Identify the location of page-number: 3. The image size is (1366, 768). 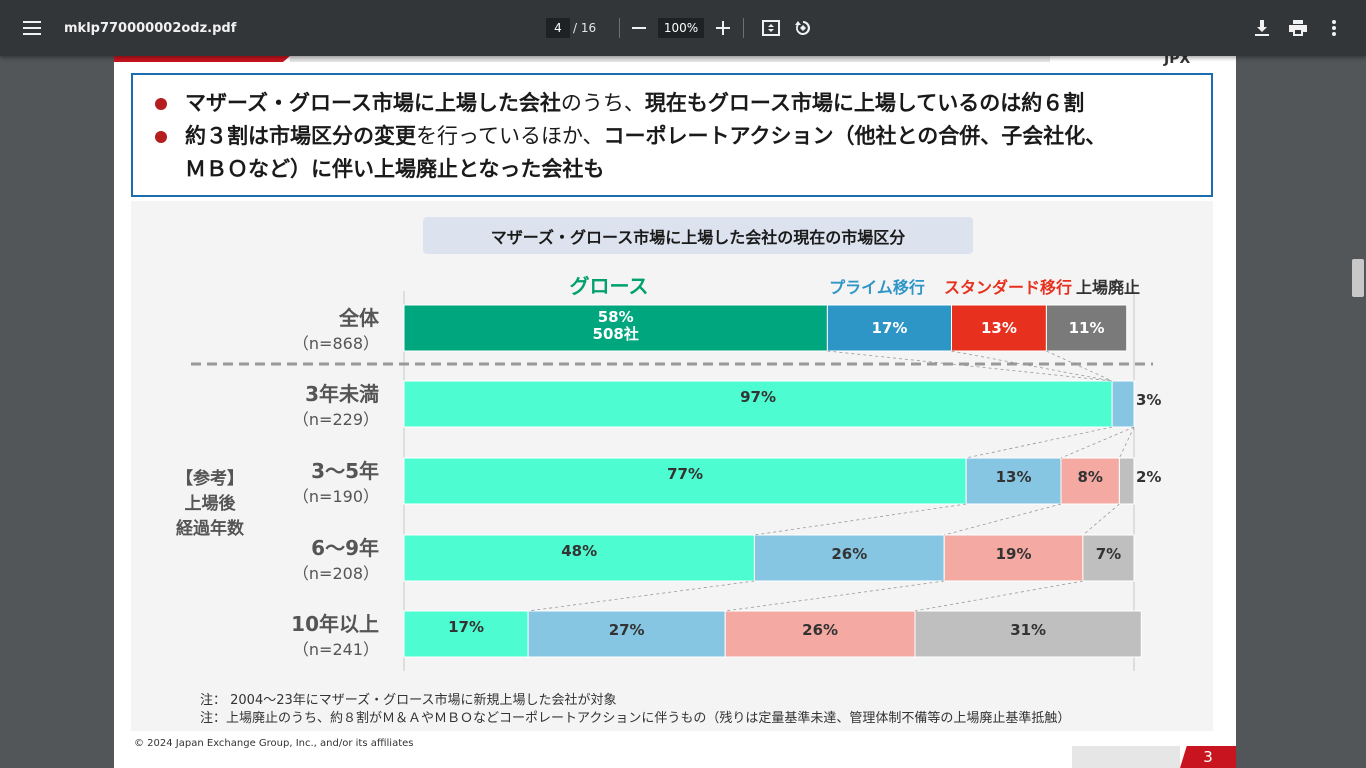
(1208, 757).